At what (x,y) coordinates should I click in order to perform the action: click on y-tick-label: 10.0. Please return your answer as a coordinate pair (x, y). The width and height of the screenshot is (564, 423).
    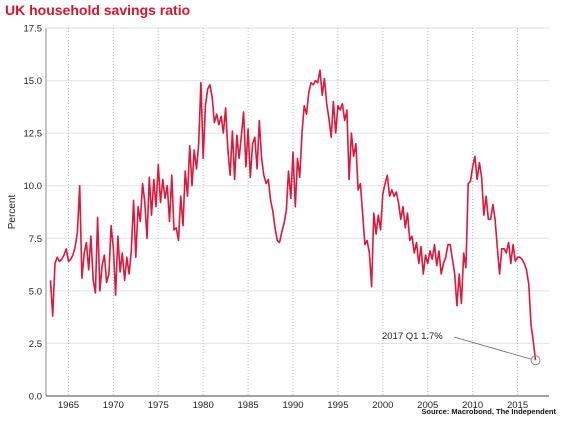
    Looking at the image, I should click on (33, 186).